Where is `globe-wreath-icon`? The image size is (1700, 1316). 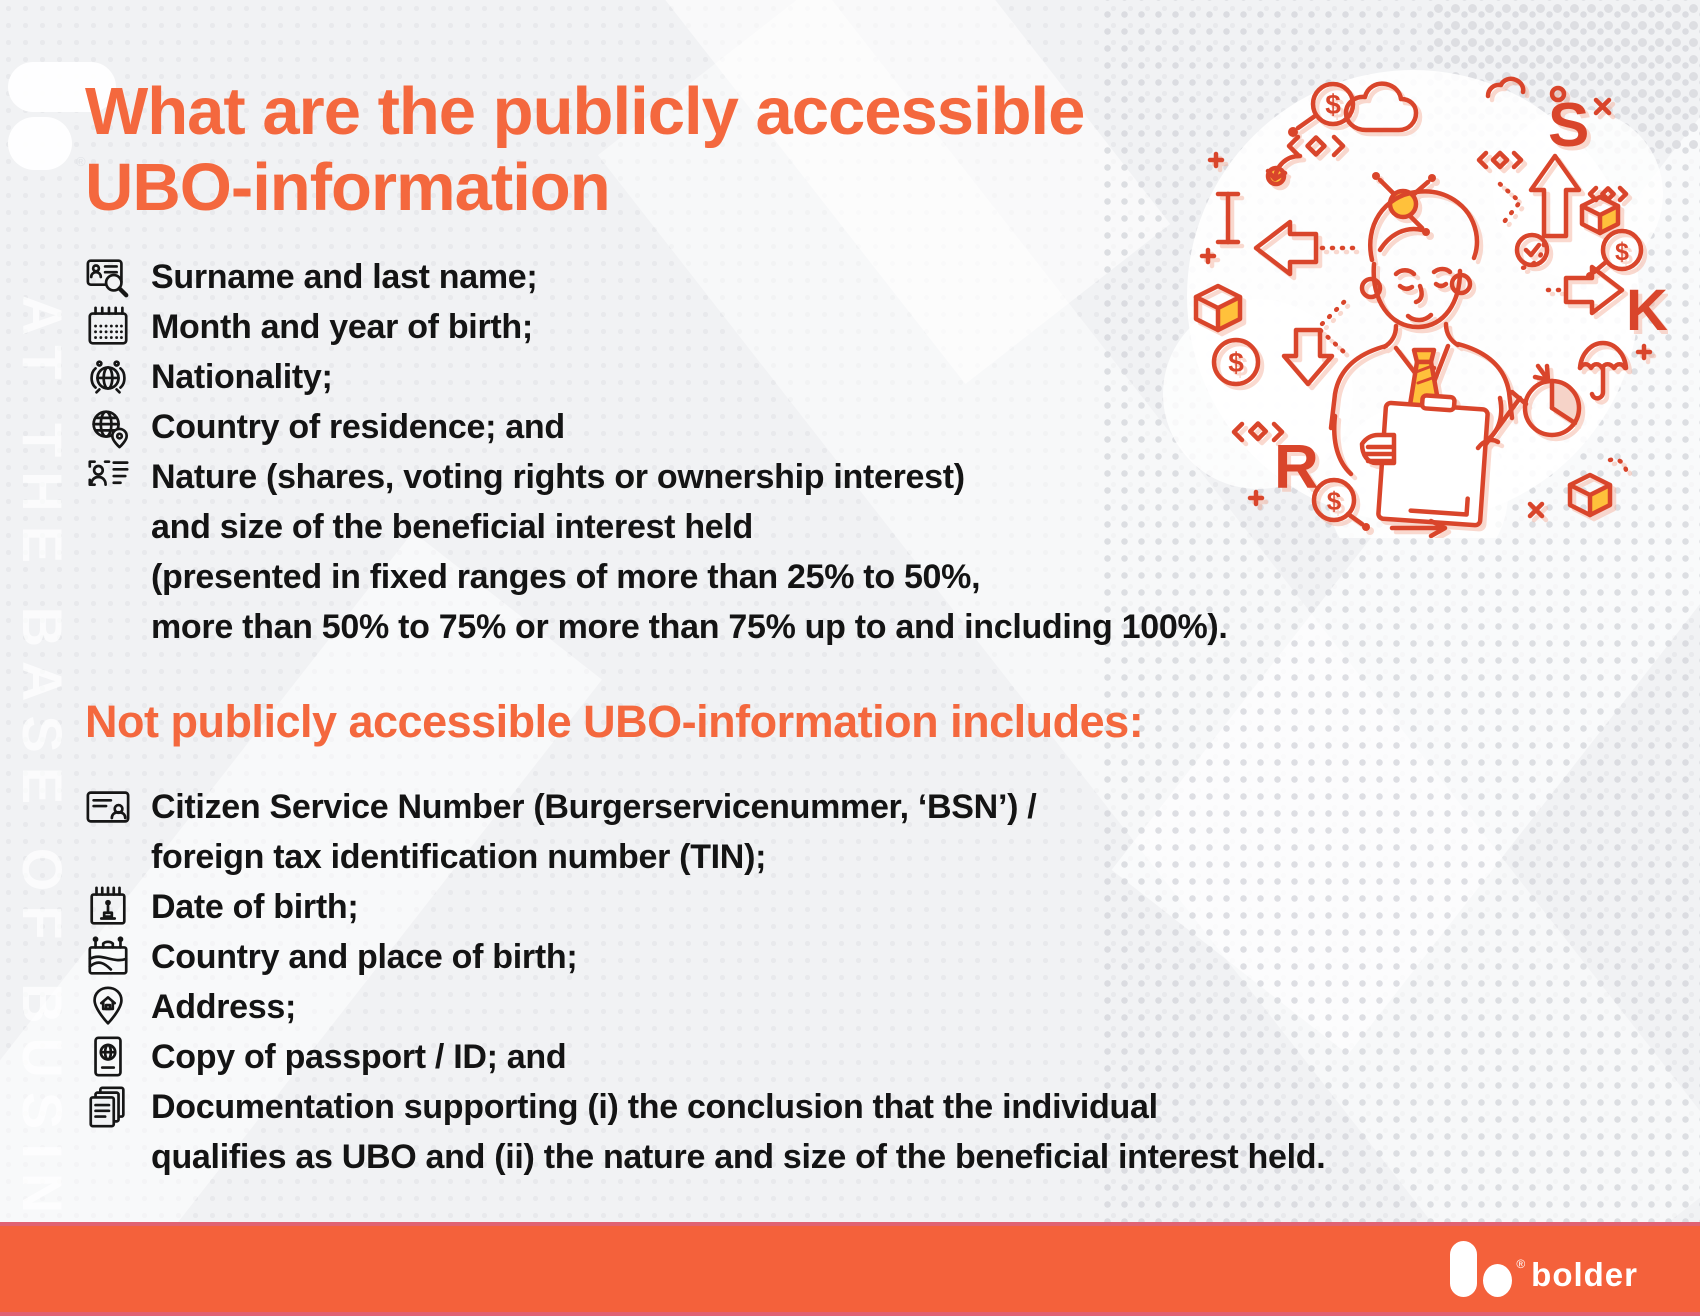 globe-wreath-icon is located at coordinates (108, 377).